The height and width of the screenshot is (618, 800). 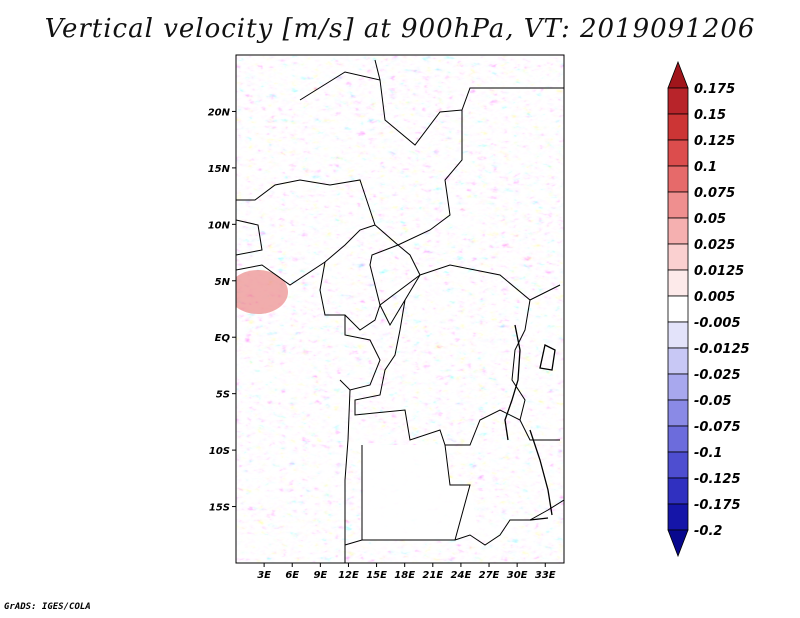 What do you see at coordinates (219, 112) in the screenshot?
I see `lat-tick-label: 20N` at bounding box center [219, 112].